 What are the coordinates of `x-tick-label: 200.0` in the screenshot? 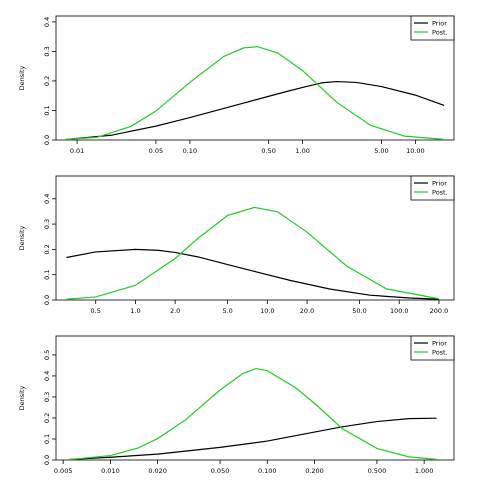 It's located at (439, 311).